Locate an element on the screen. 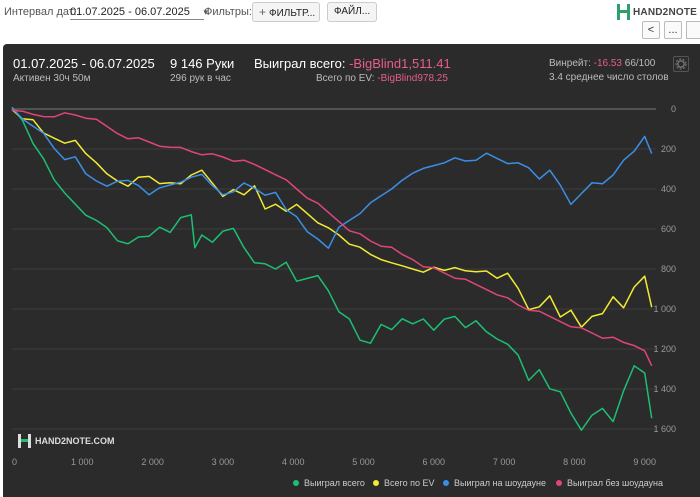  avg-tables: 3.4 среднее число столов is located at coordinates (609, 77).